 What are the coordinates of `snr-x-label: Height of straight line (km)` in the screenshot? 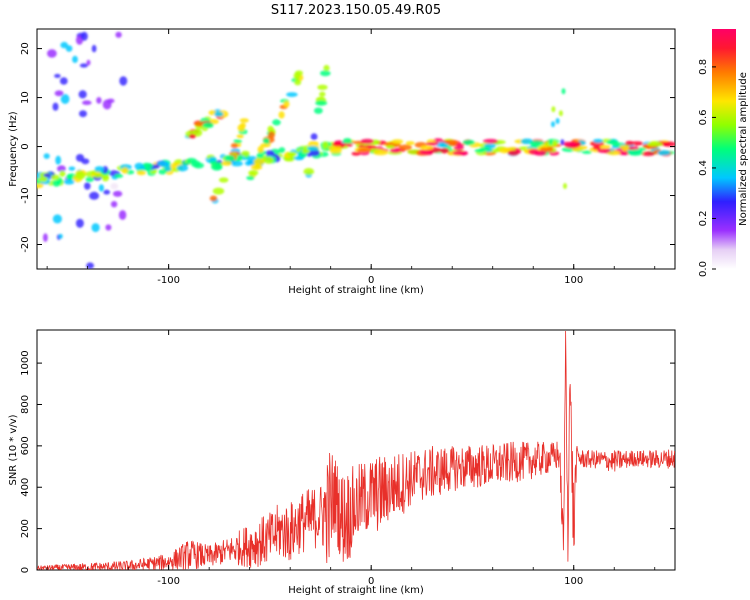 It's located at (356, 590).